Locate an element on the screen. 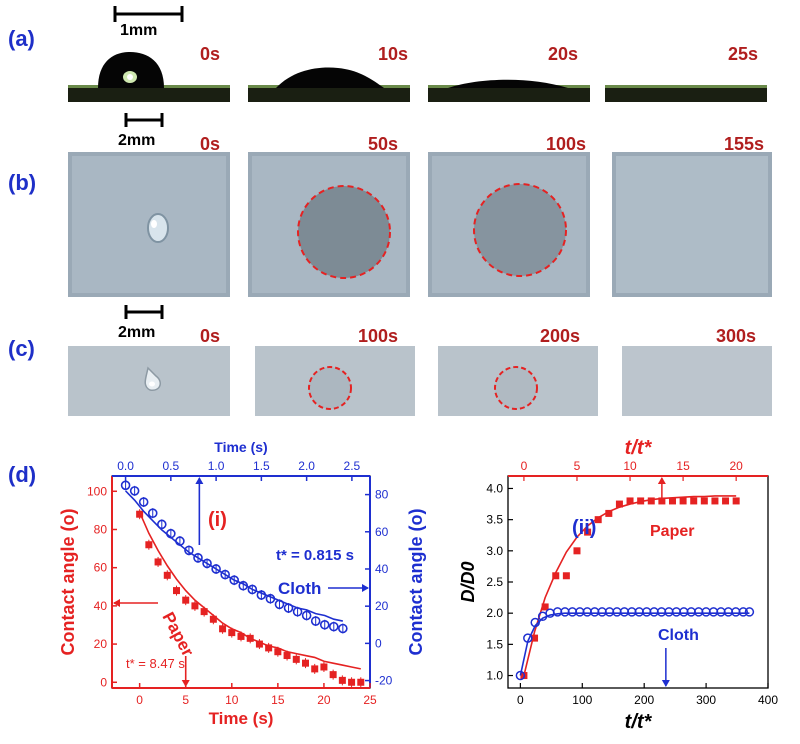  y-tick-label: 3.5 is located at coordinates (494, 520).